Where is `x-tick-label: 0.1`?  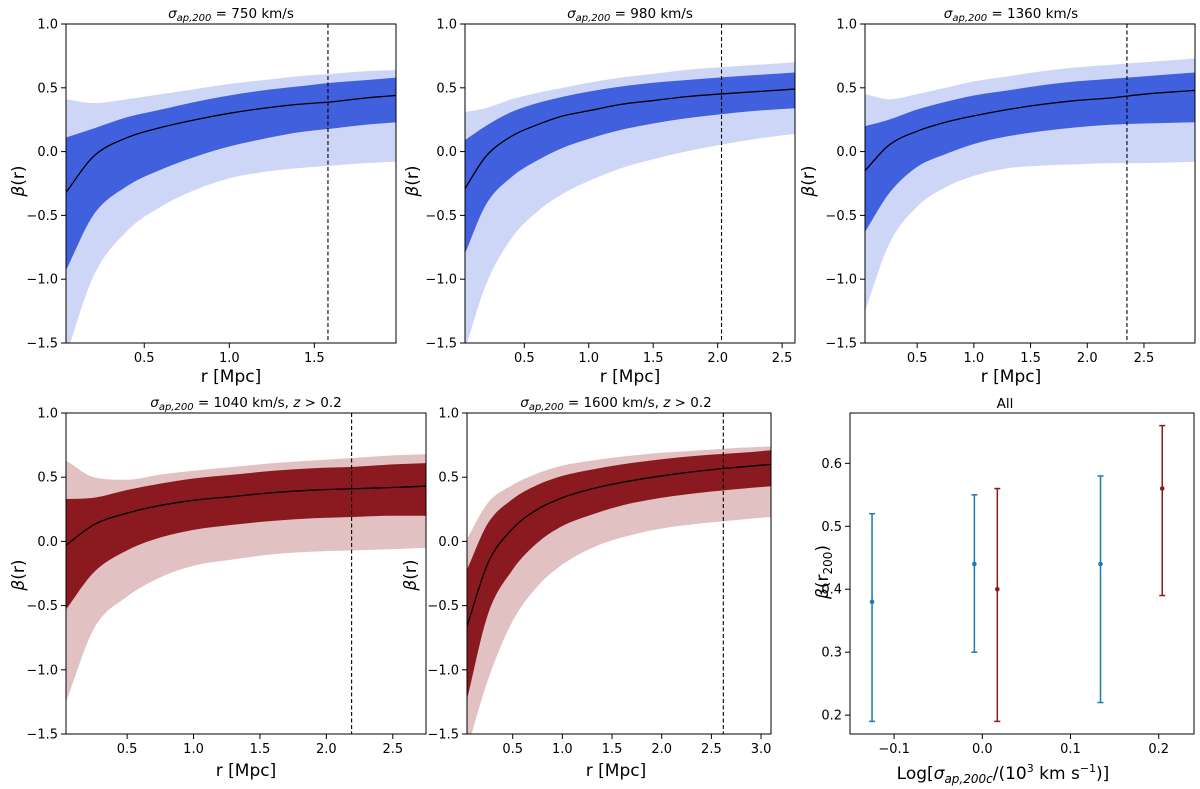 x-tick-label: 0.1 is located at coordinates (1070, 749).